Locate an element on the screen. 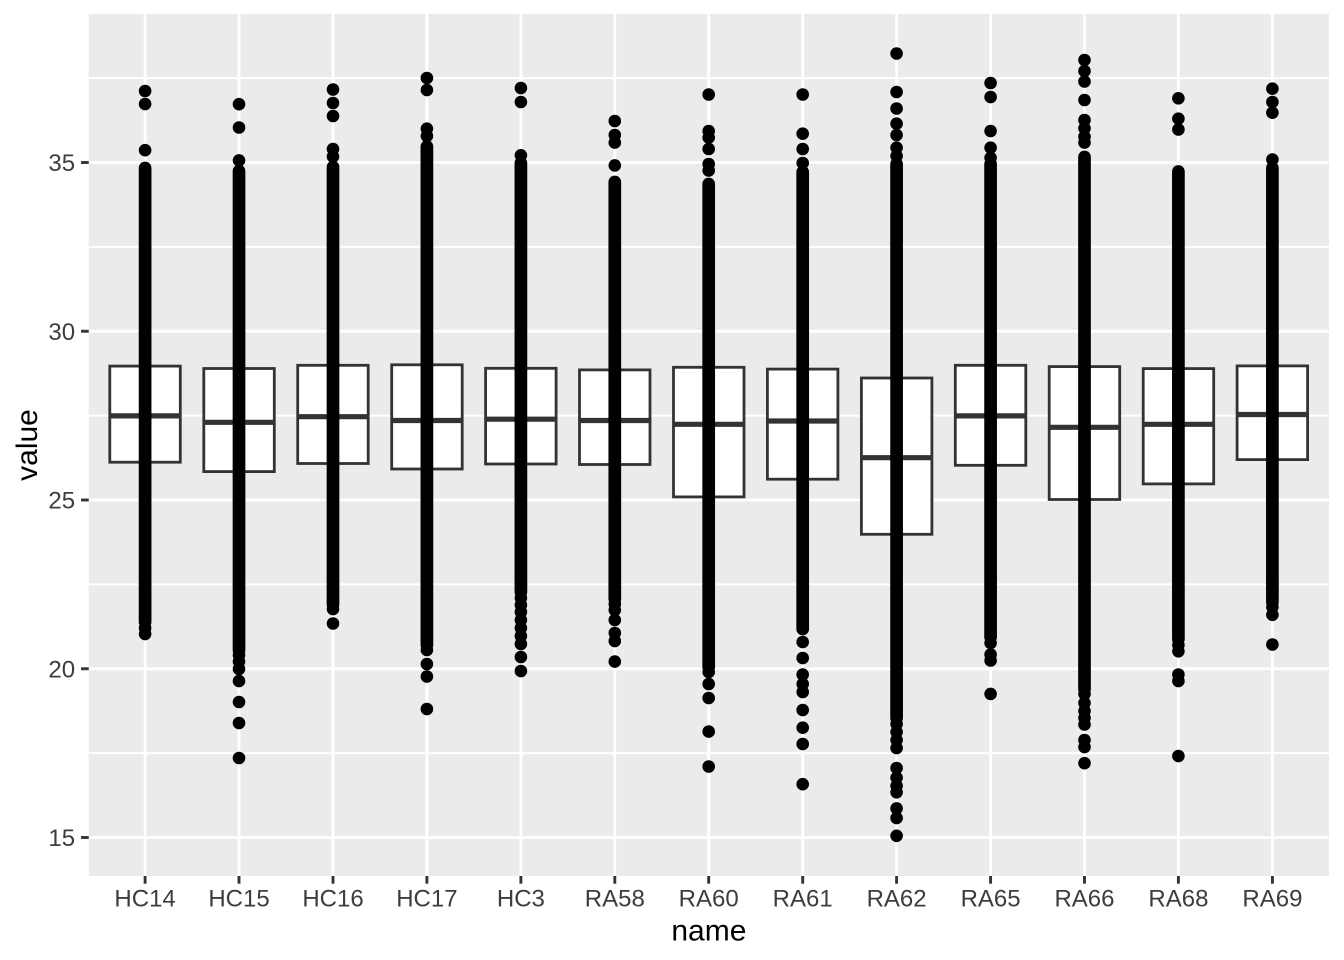 The image size is (1344, 960). svg-text: 20 is located at coordinates (61, 670).